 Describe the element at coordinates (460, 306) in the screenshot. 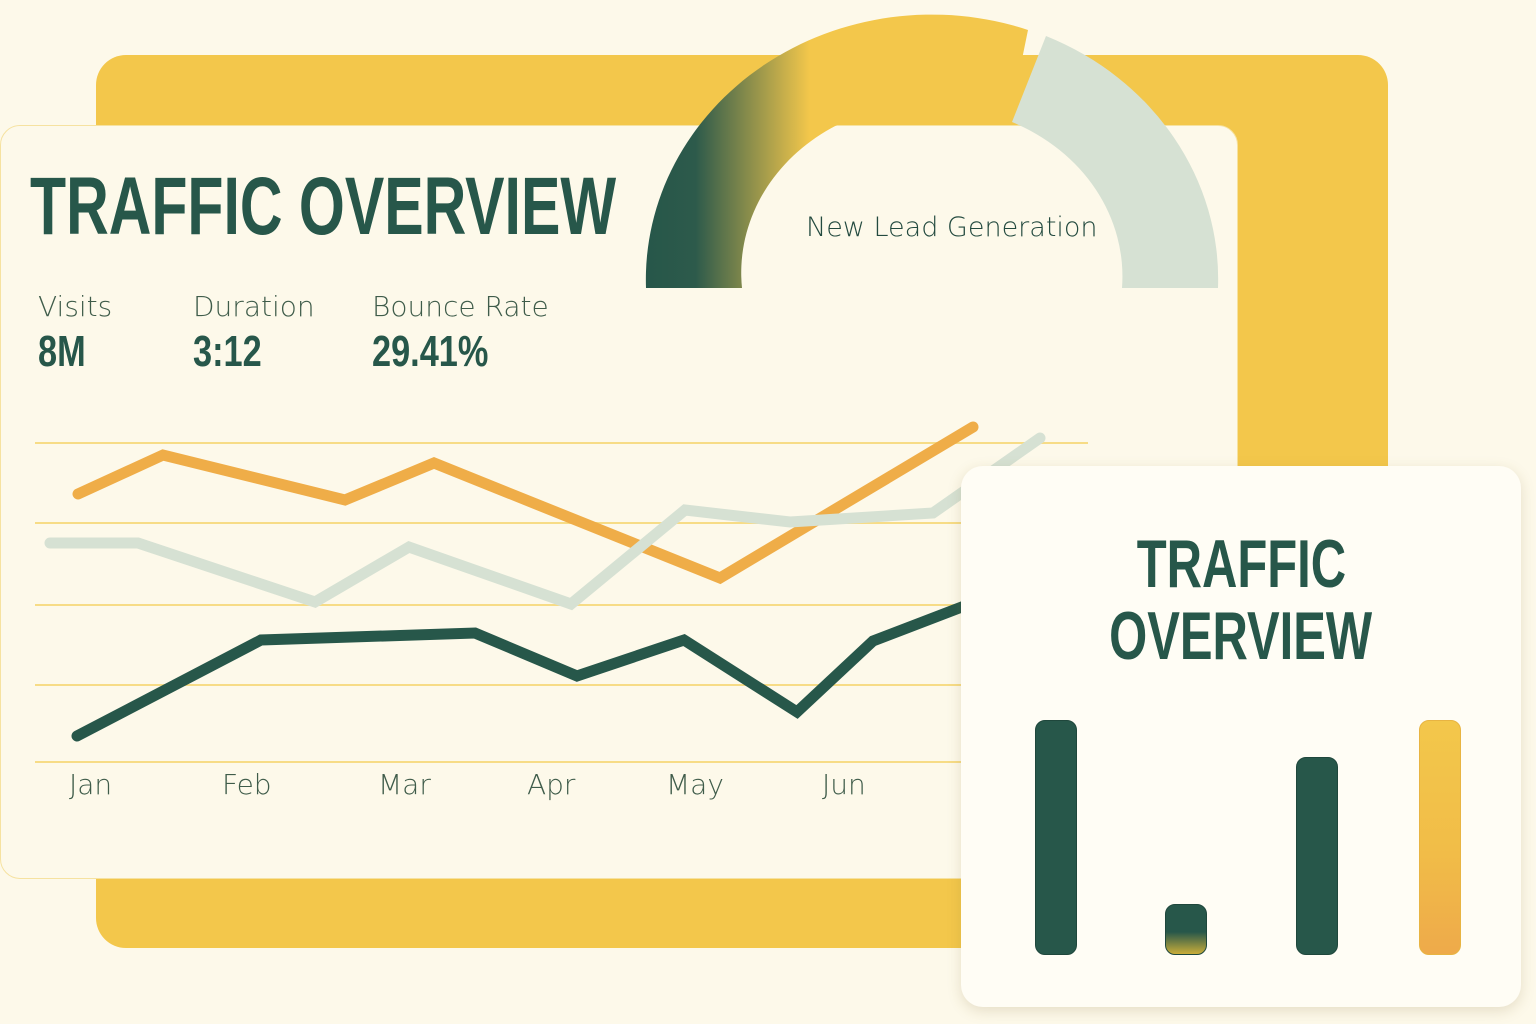

I see `stat-label: Bounce Rate` at that location.